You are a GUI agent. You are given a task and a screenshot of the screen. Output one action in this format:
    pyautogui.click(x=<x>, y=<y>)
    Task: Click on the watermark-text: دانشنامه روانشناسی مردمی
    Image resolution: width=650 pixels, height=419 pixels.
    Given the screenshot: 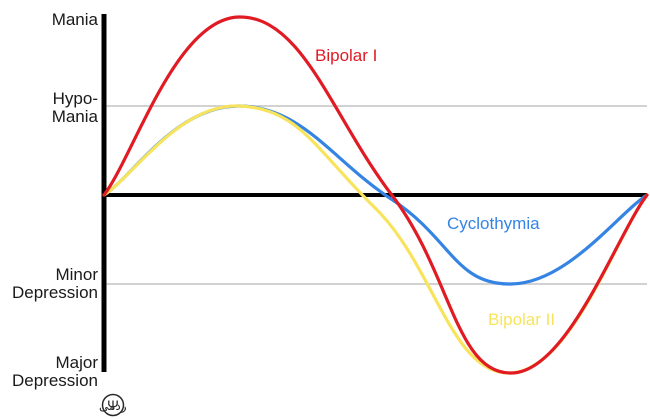 What is the action you would take?
    pyautogui.click(x=112, y=406)
    